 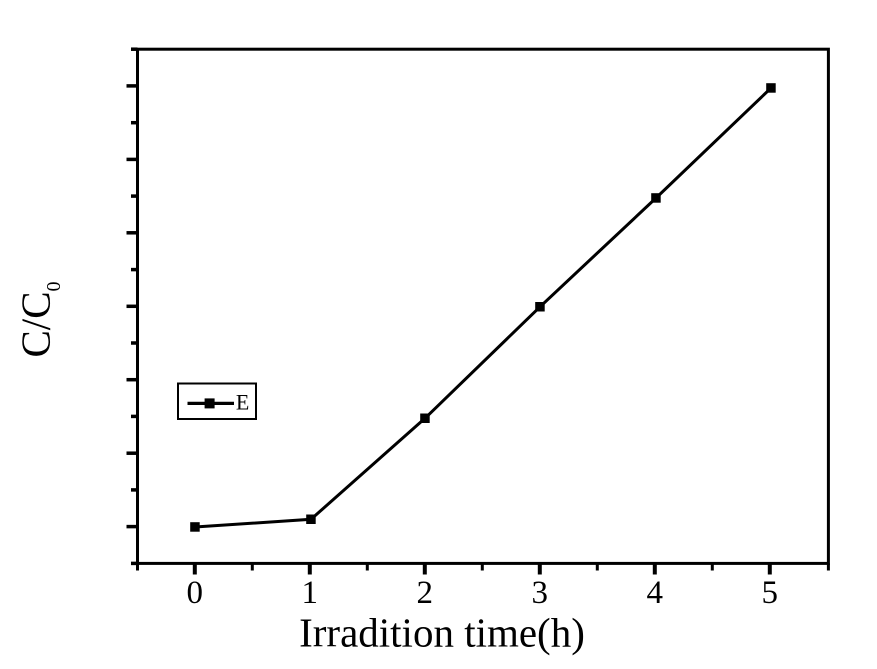 I want to click on svg-text: 1, so click(x=310, y=593).